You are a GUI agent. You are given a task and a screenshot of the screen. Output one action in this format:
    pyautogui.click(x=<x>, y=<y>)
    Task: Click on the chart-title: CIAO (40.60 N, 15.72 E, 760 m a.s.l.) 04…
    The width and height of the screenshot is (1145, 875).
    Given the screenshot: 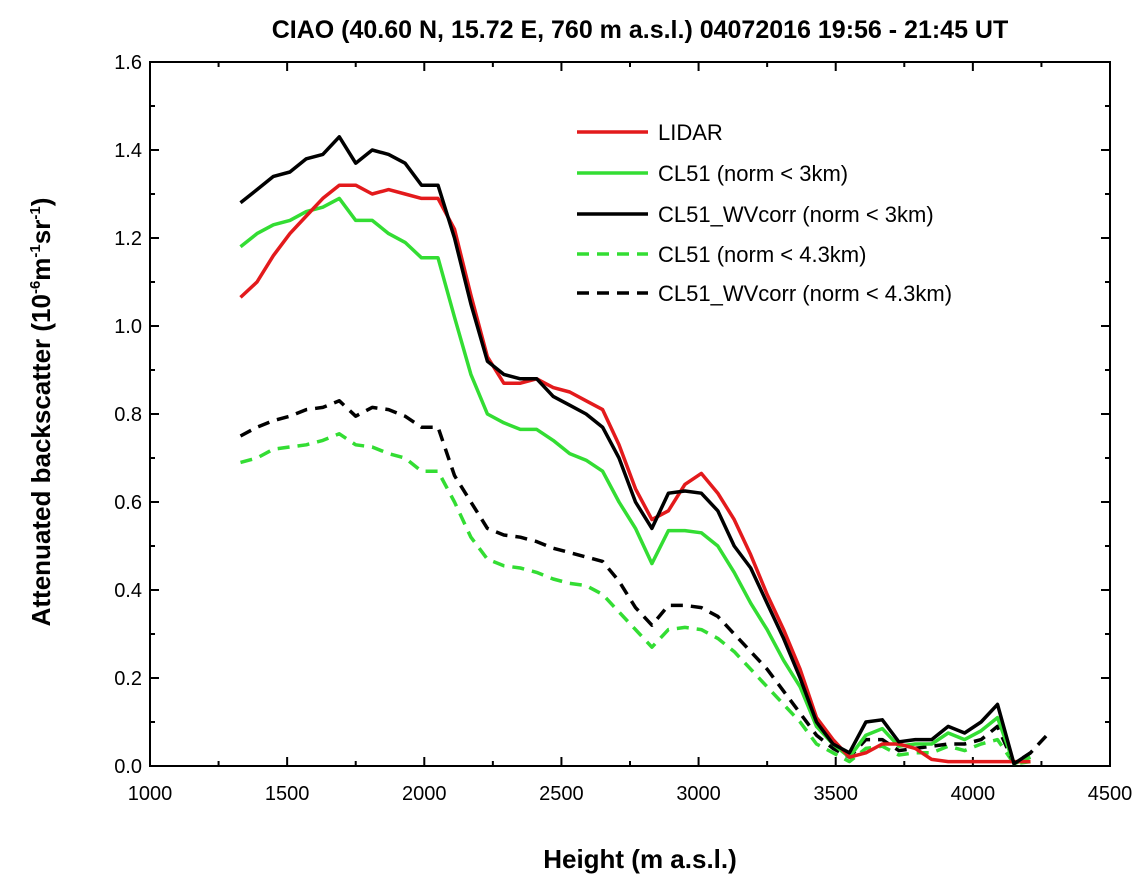 What is the action you would take?
    pyautogui.click(x=640, y=30)
    